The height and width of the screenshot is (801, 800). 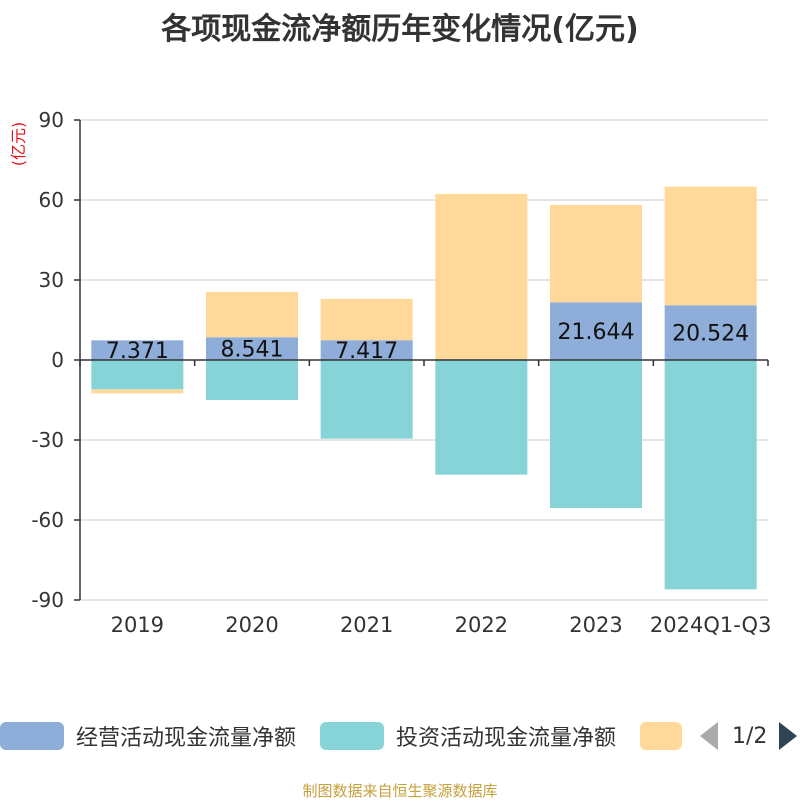 What do you see at coordinates (32, 736) in the screenshot?
I see `legend-swatch-operating` at bounding box center [32, 736].